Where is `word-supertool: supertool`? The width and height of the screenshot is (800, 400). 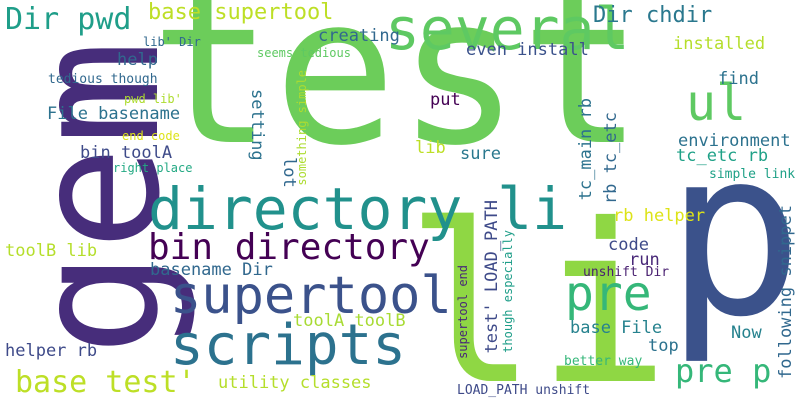 word-supertool: supertool is located at coordinates (311, 296).